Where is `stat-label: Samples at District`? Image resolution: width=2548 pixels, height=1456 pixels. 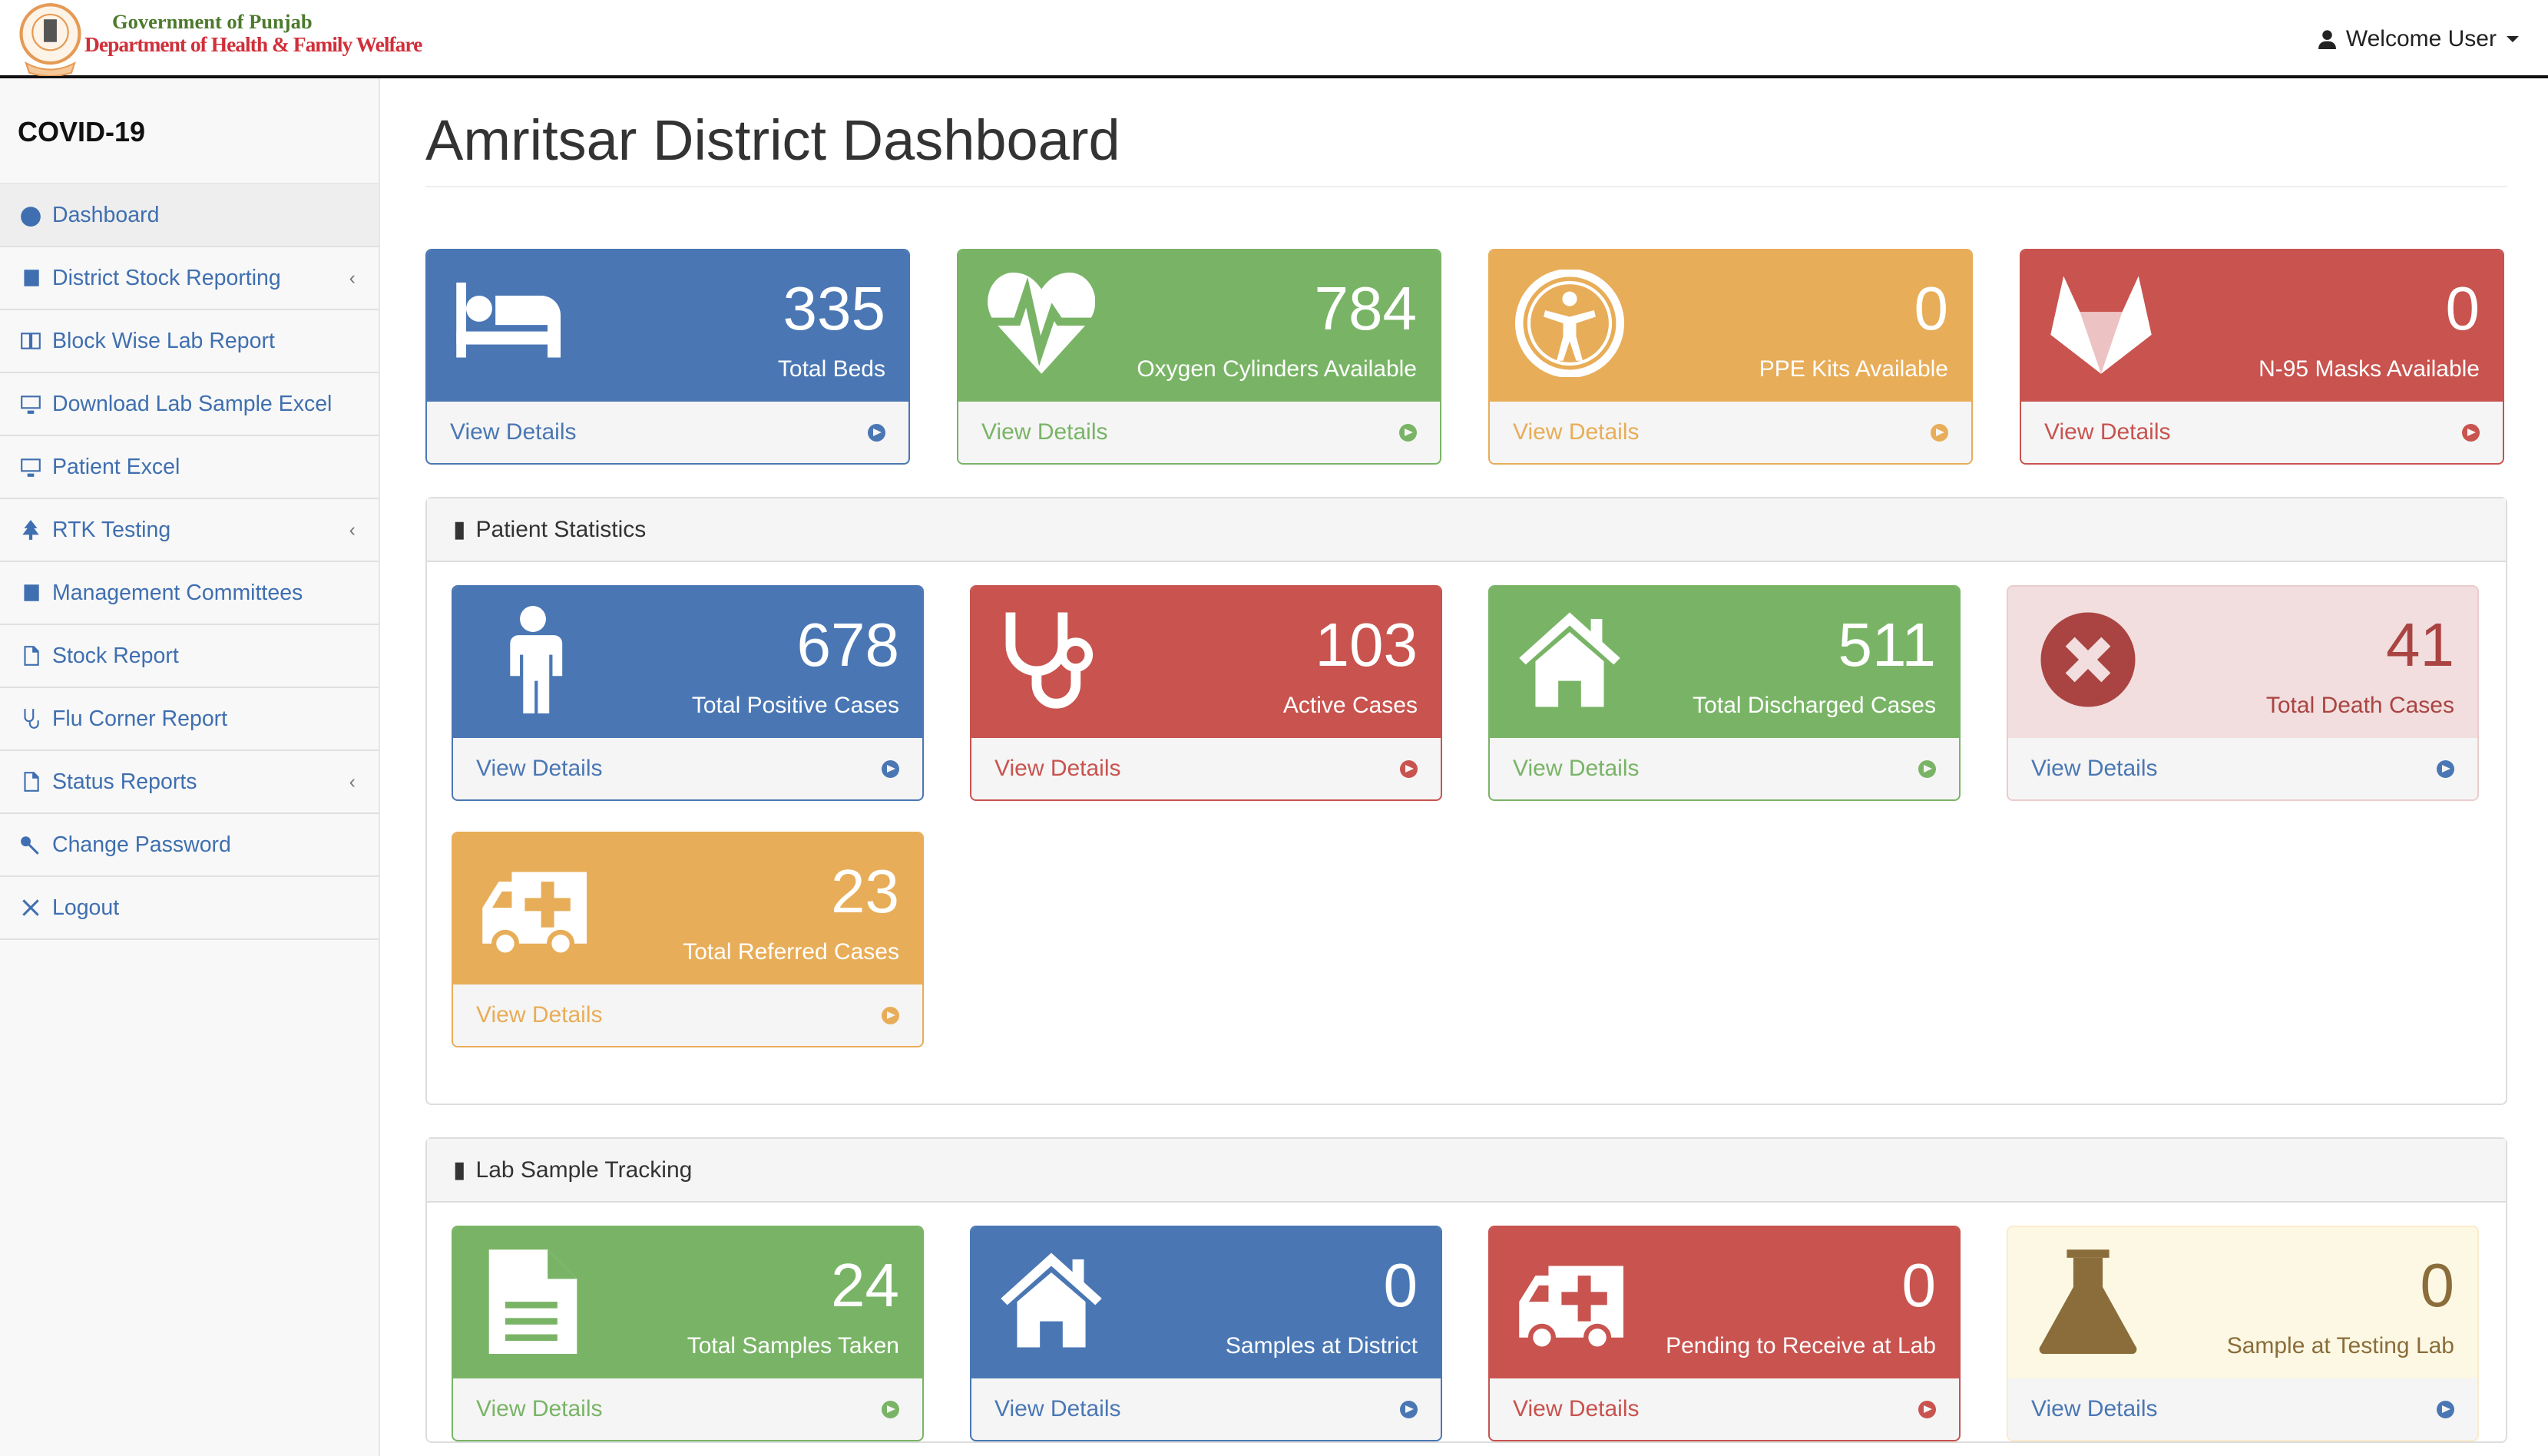 stat-label: Samples at District is located at coordinates (1321, 1346).